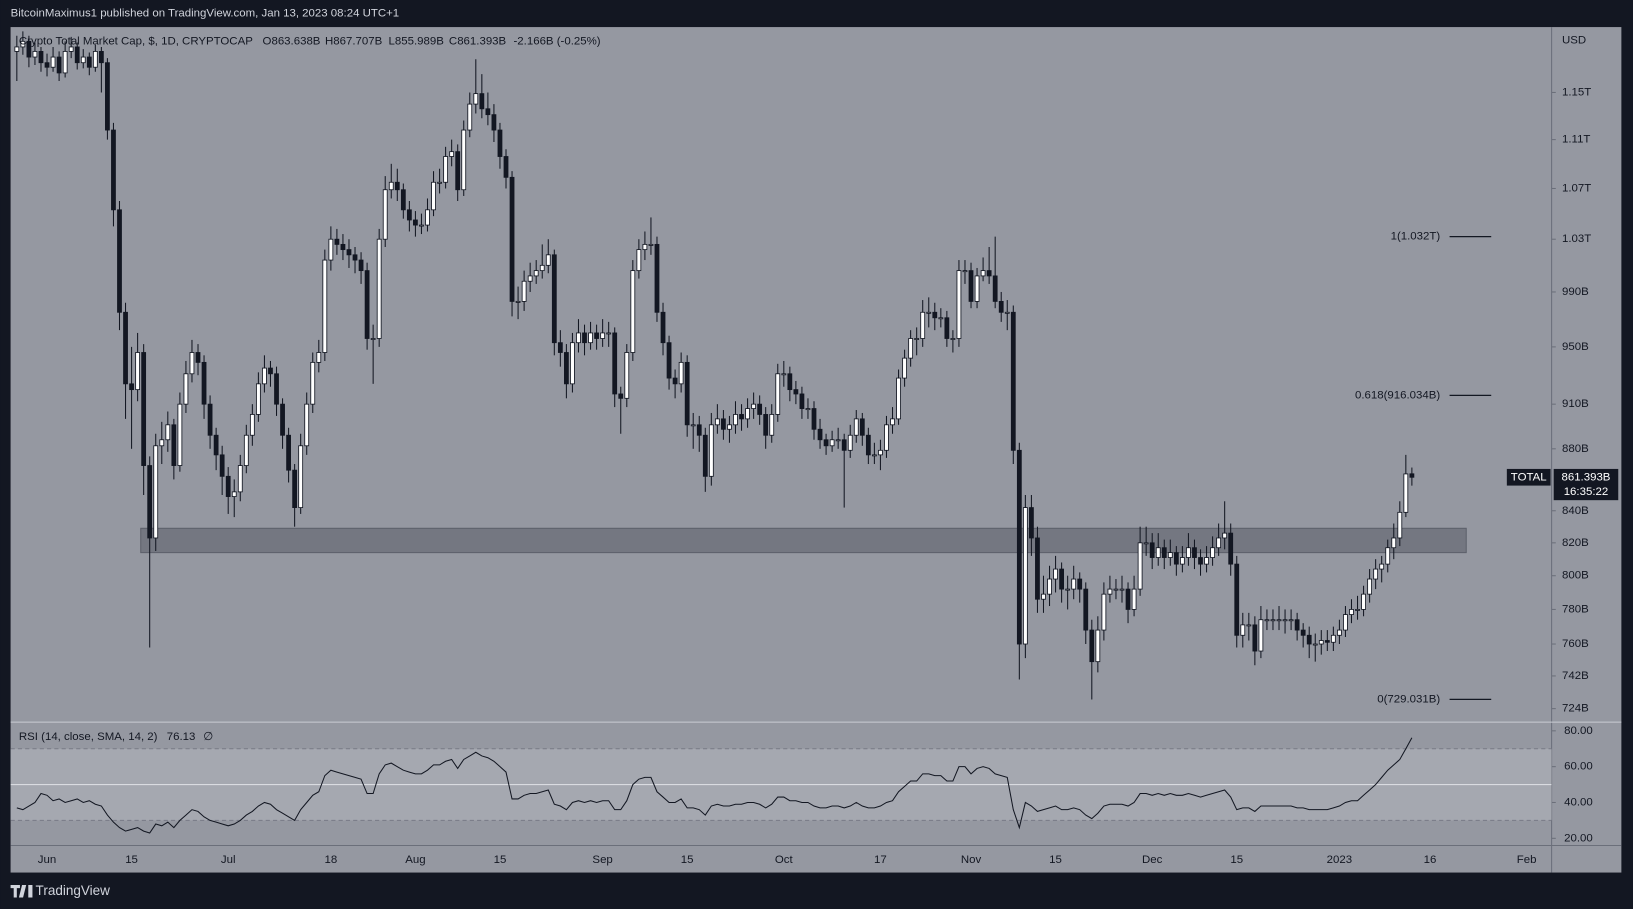  I want to click on rsi-last-value: 76.13, so click(181, 737).